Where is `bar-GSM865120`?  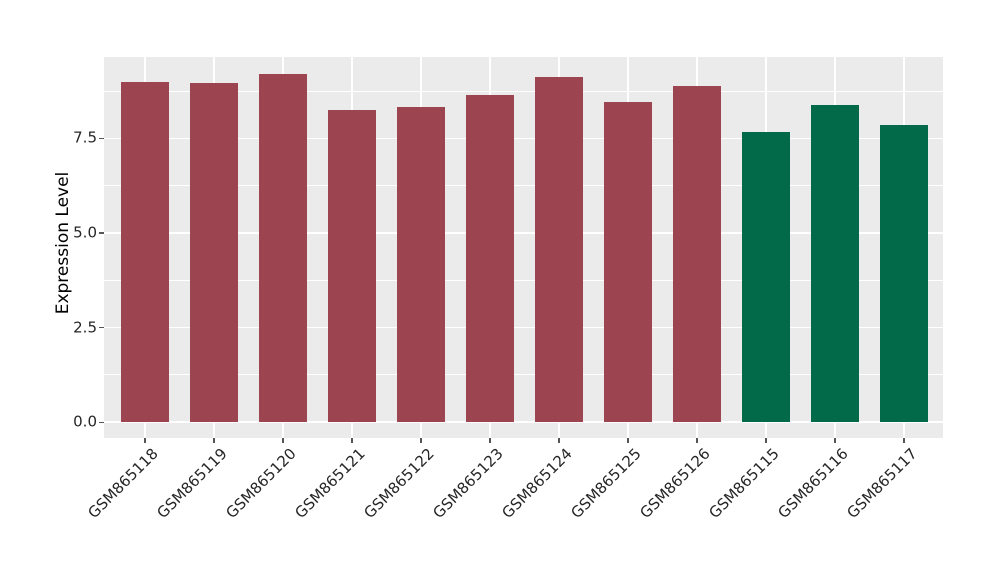
bar-GSM865120 is located at coordinates (283, 248).